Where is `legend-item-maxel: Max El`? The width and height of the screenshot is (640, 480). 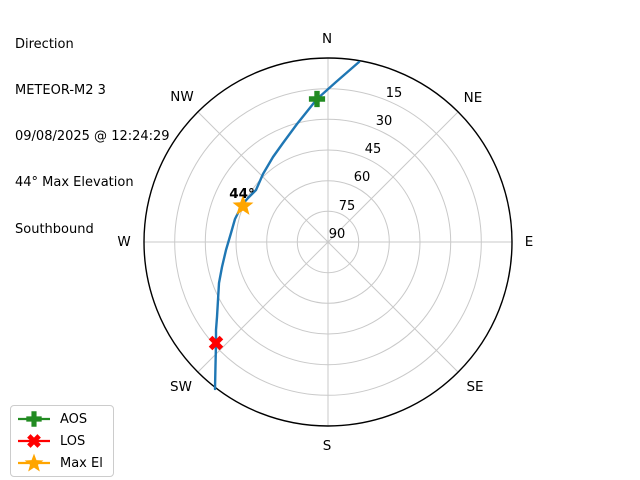
legend-item-maxel: Max El is located at coordinates (58, 463).